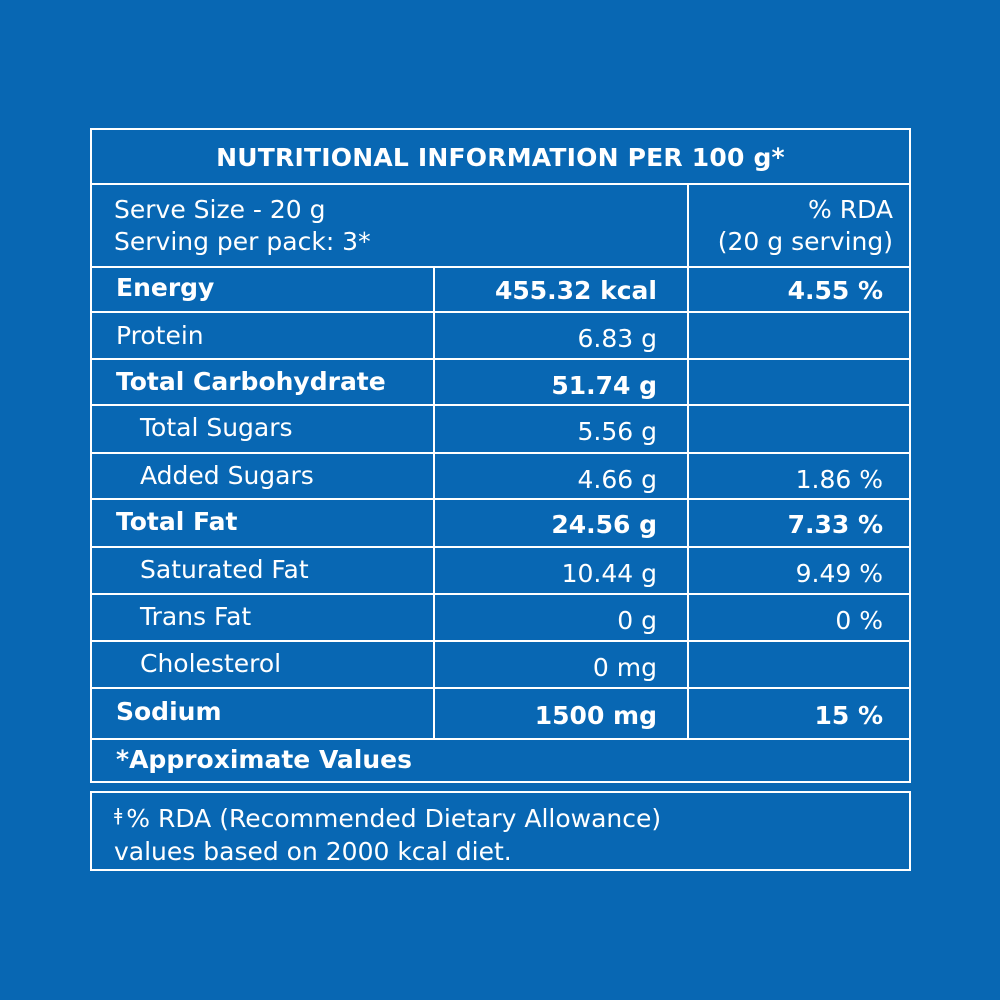 Image resolution: width=1000 pixels, height=1000 pixels. Describe the element at coordinates (604, 385) in the screenshot. I see `nutrient-amount: 51.74 g` at that location.